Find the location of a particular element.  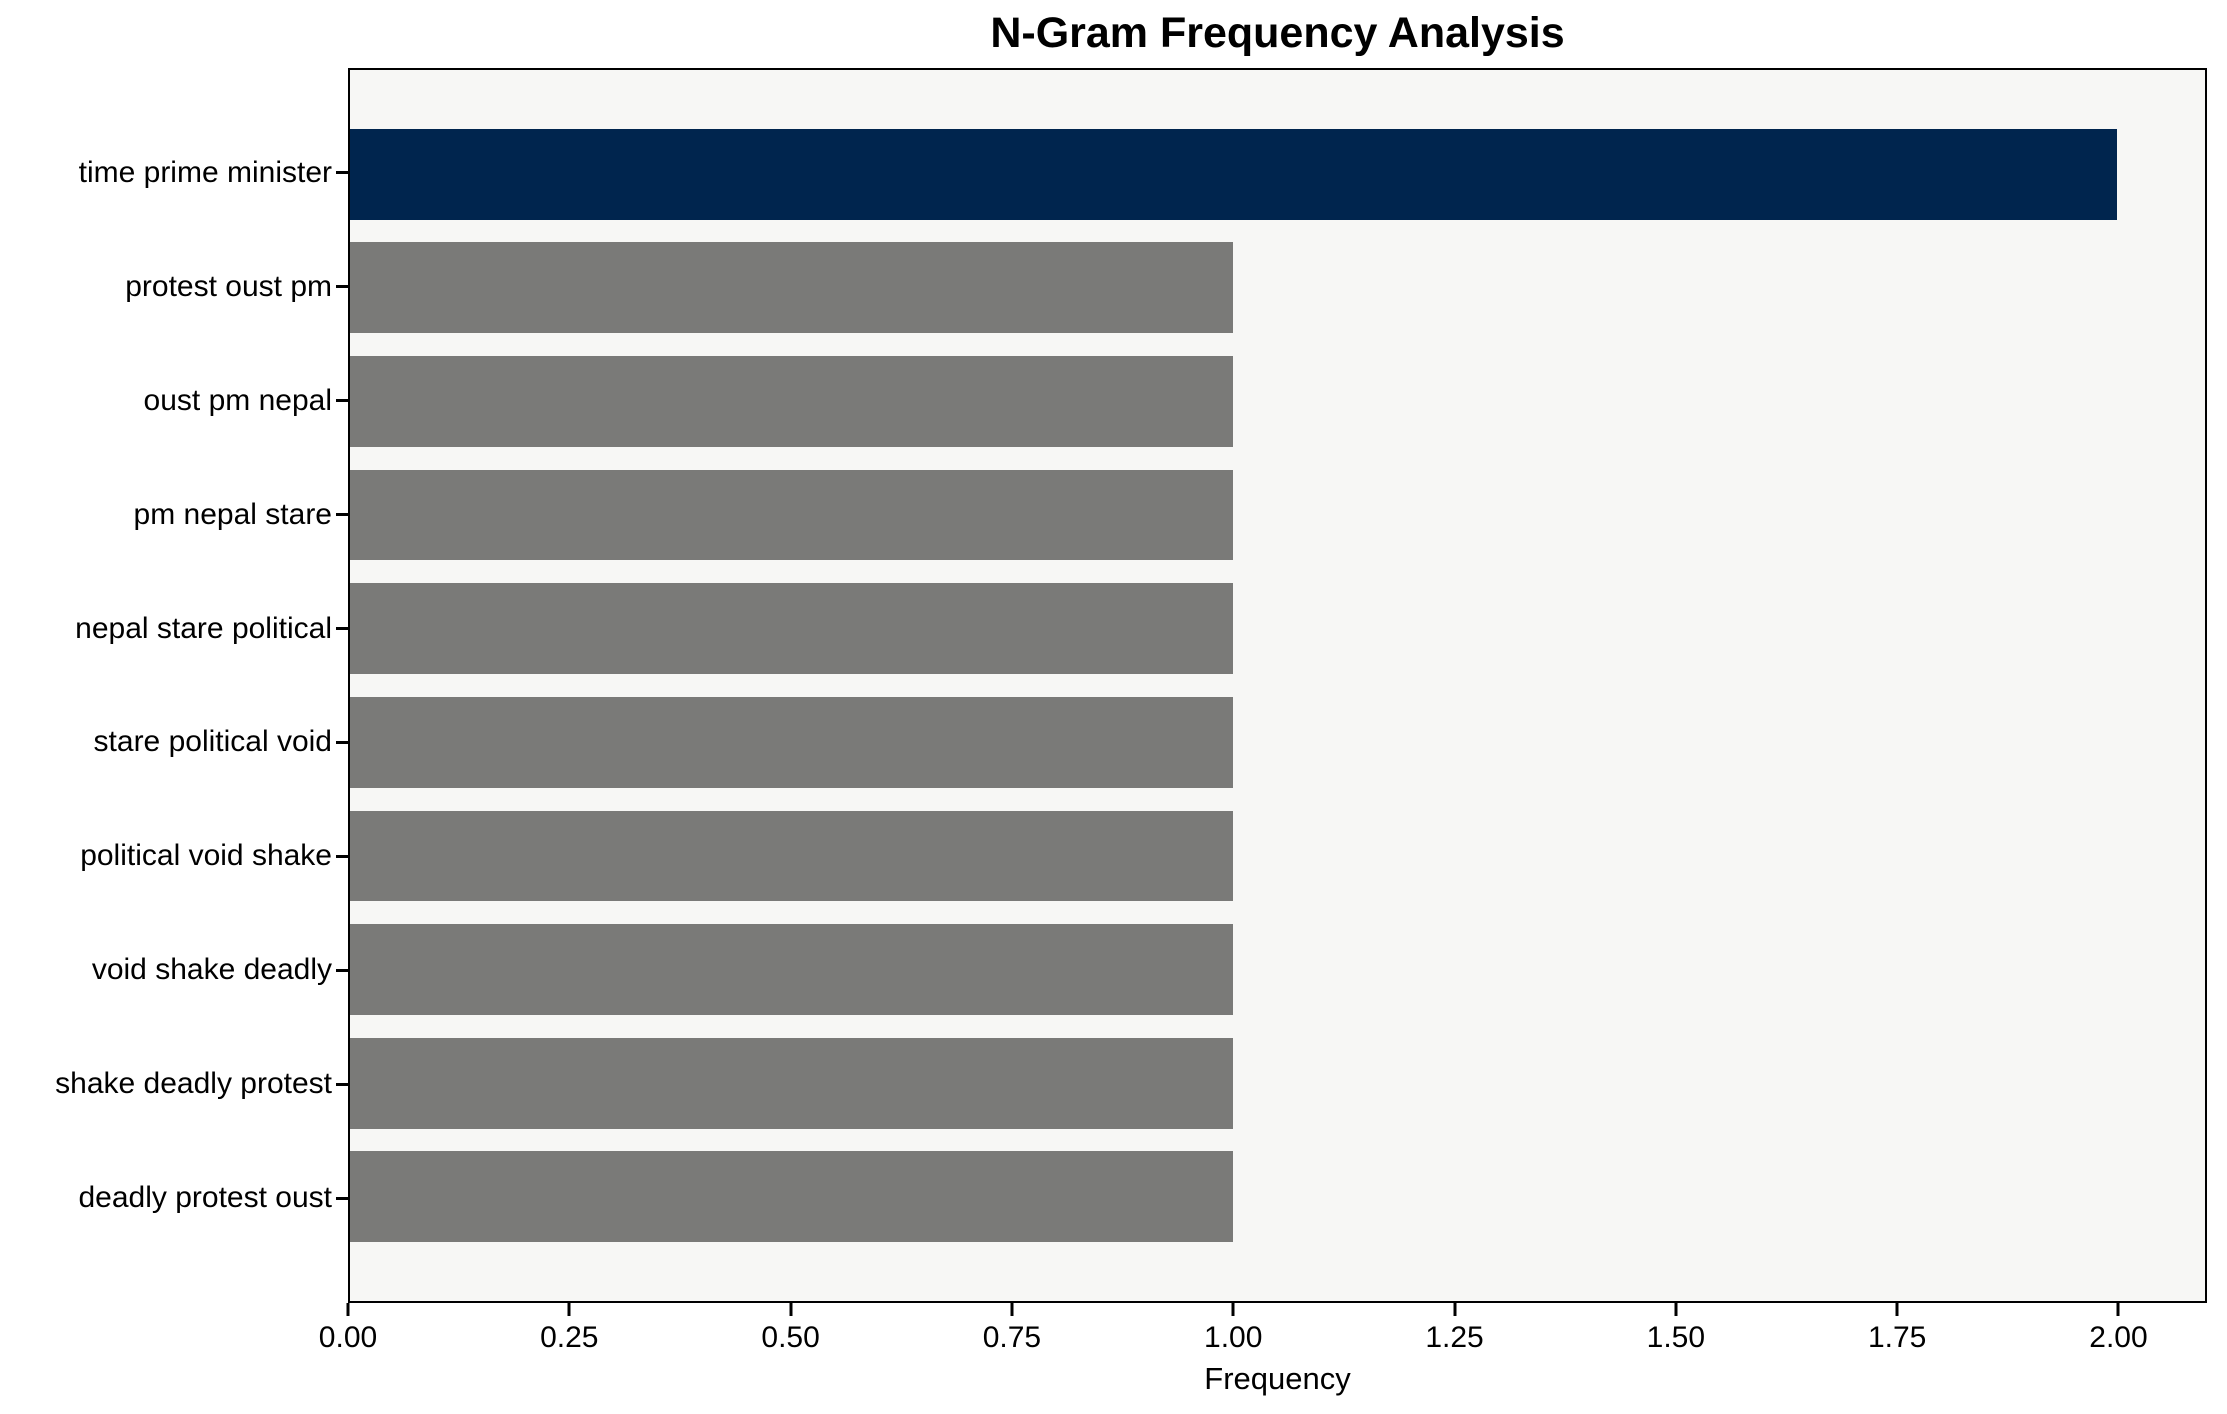

x-tick-label: 0.75 is located at coordinates (1012, 1337).